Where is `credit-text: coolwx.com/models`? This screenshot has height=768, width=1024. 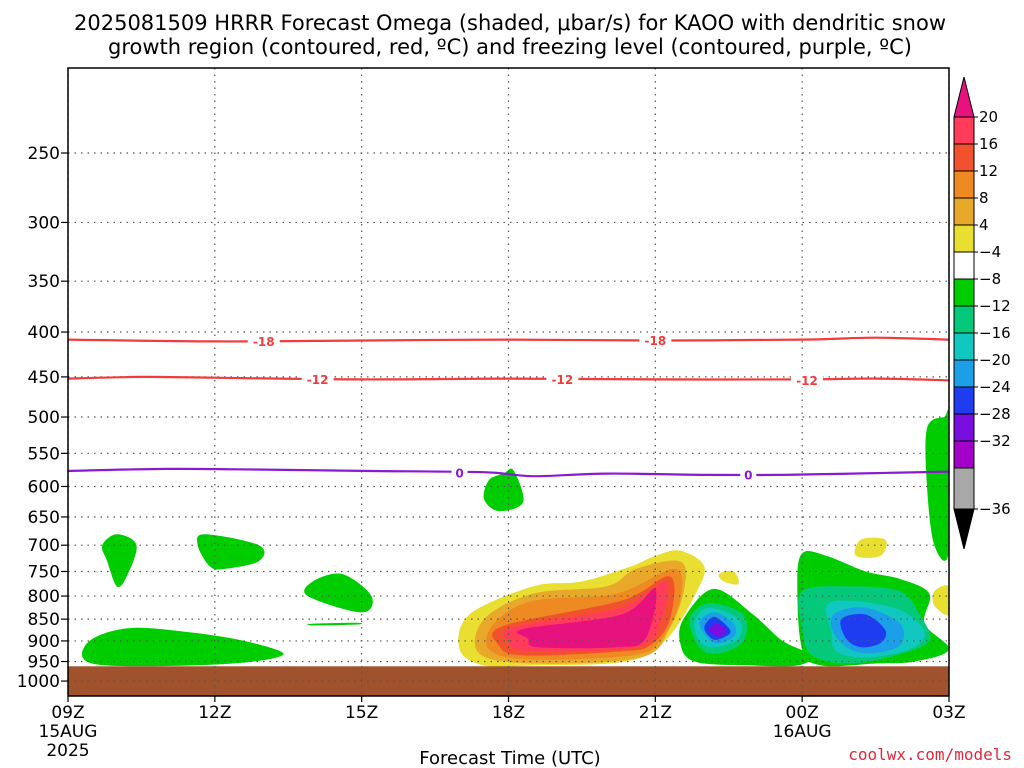 credit-text: coolwx.com/models is located at coordinates (930, 754).